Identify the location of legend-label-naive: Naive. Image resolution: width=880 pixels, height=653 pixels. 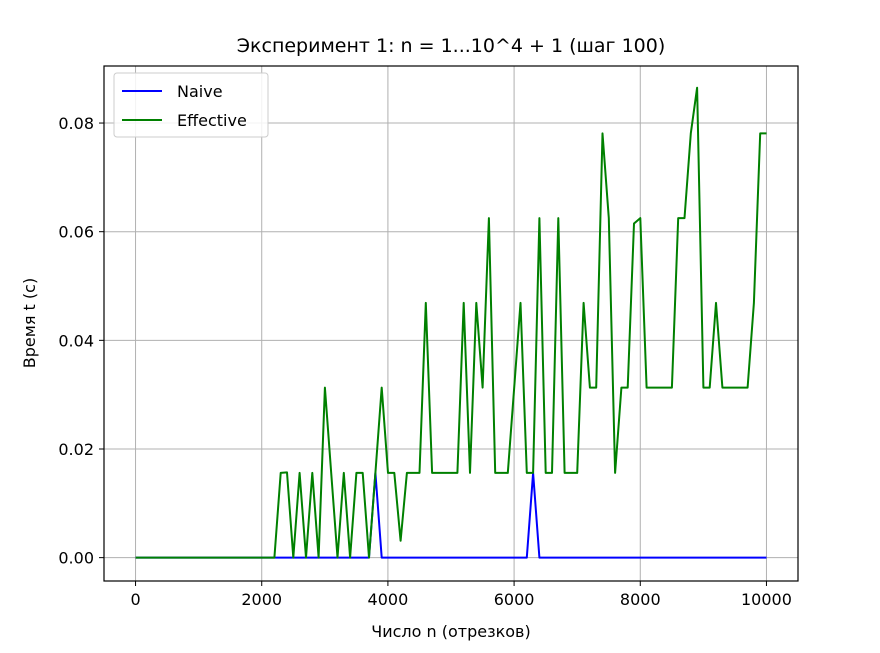
(200, 91).